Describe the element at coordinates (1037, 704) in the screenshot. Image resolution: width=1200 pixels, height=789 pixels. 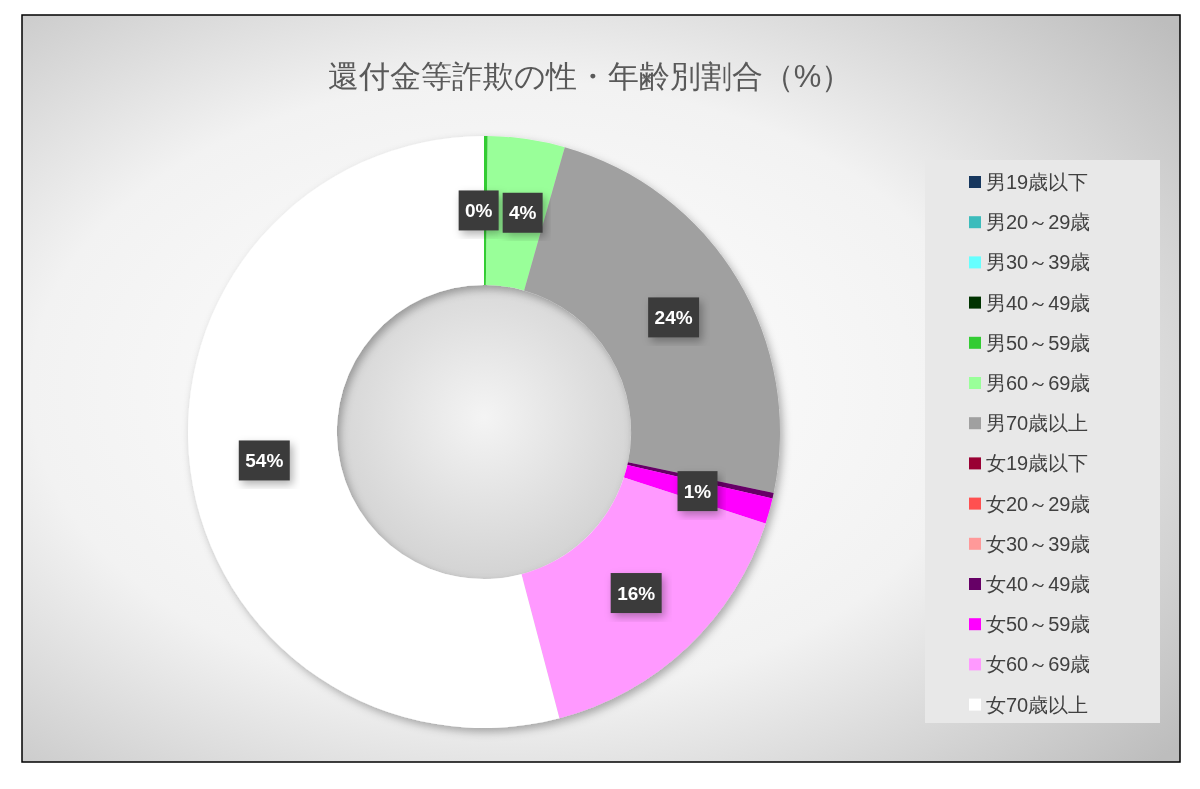
I see `legend-label: 女70歳以上` at that location.